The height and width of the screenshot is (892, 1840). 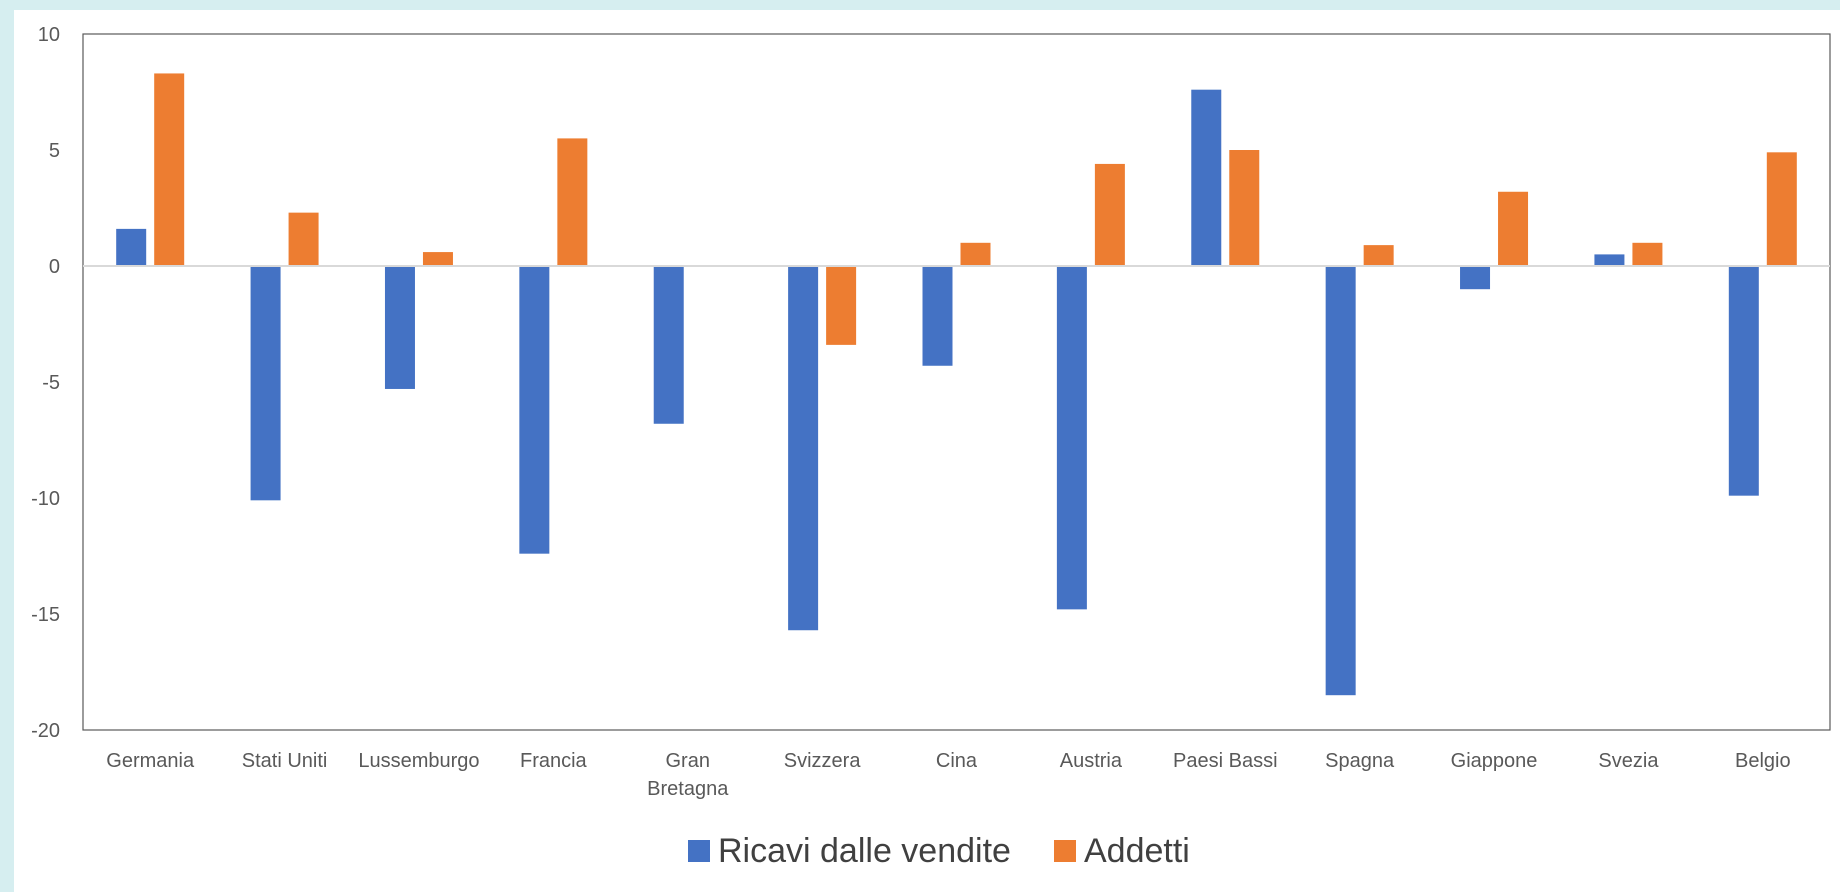 What do you see at coordinates (1137, 851) in the screenshot?
I see `legend-label: Addetti` at bounding box center [1137, 851].